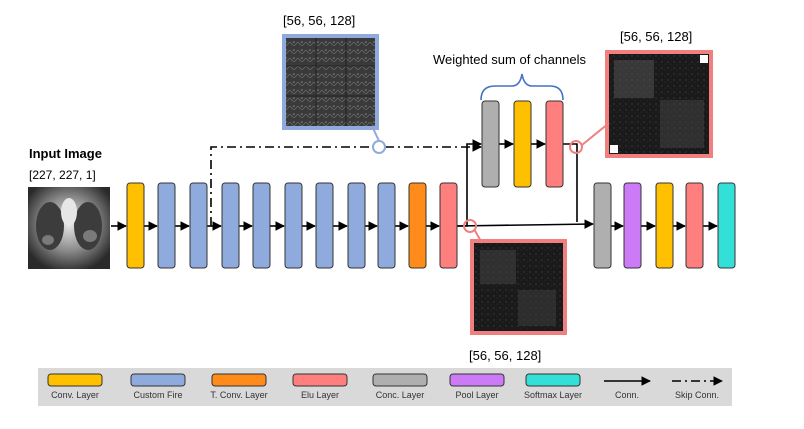  Describe the element at coordinates (553, 395) in the screenshot. I see `legend-label-softmax: Softmax Layer` at that location.